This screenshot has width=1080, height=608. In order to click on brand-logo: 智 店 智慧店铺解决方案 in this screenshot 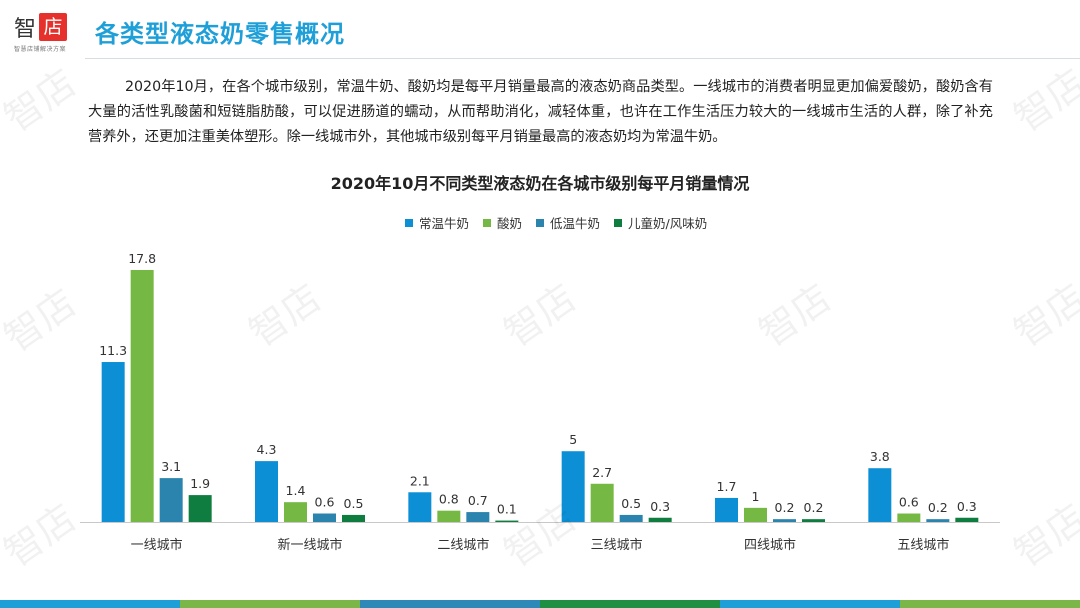, I will do `click(45, 34)`.